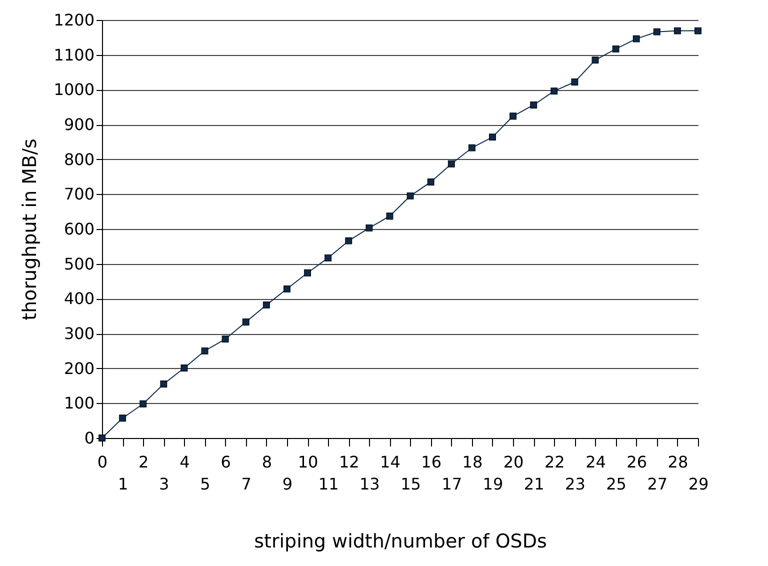 The width and height of the screenshot is (768, 566). What do you see at coordinates (79, 333) in the screenshot?
I see `y-tick-label: 300` at bounding box center [79, 333].